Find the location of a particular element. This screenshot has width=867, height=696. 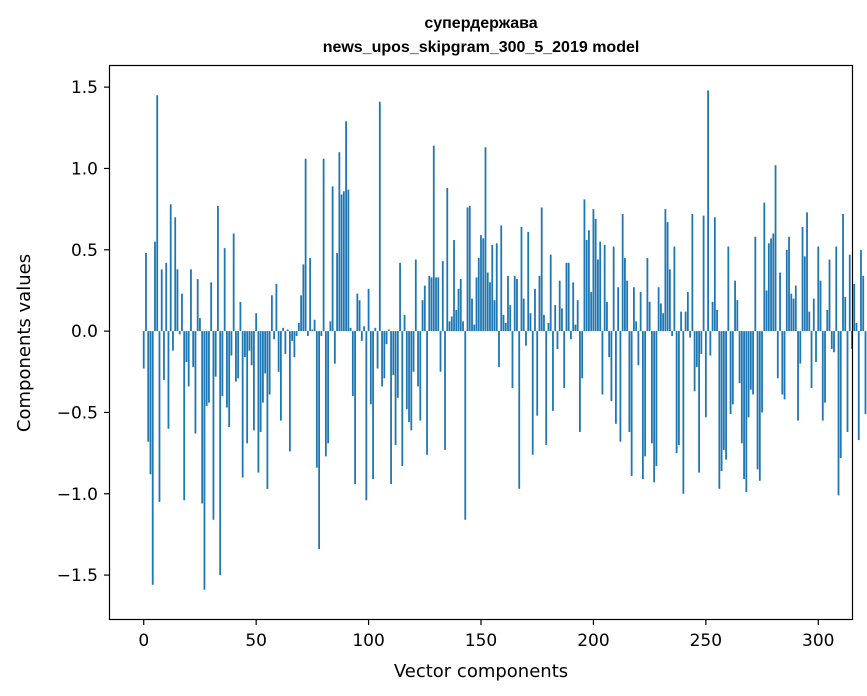

x-tick-label: 50 is located at coordinates (256, 641).